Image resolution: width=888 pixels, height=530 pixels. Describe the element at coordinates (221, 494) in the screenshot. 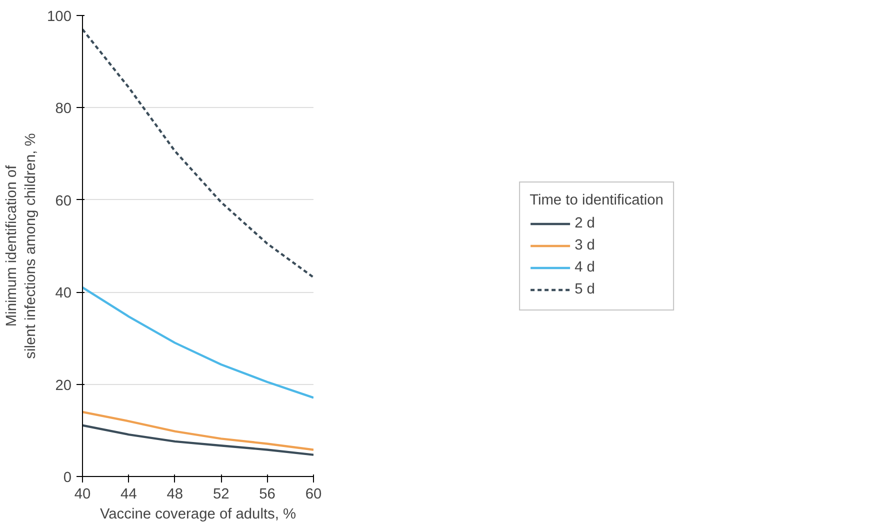

I see `x-tick-label: 52` at that location.